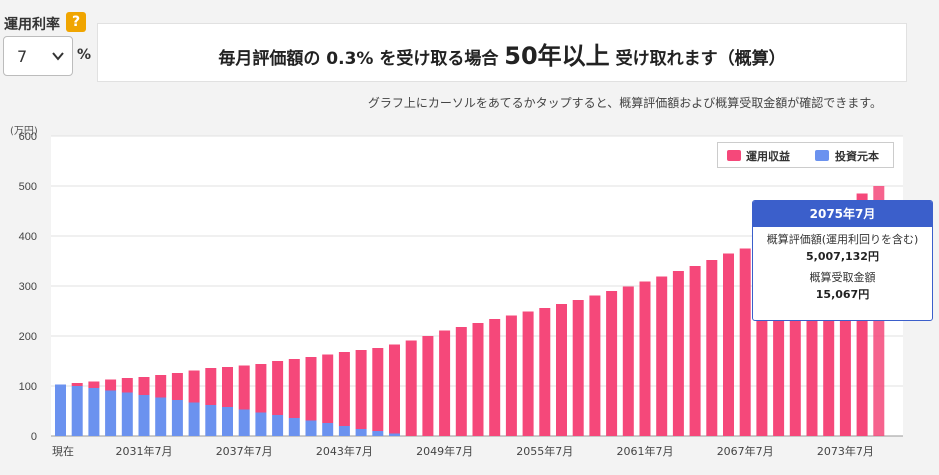  What do you see at coordinates (38, 56) in the screenshot?
I see `rate-select: 7` at bounding box center [38, 56].